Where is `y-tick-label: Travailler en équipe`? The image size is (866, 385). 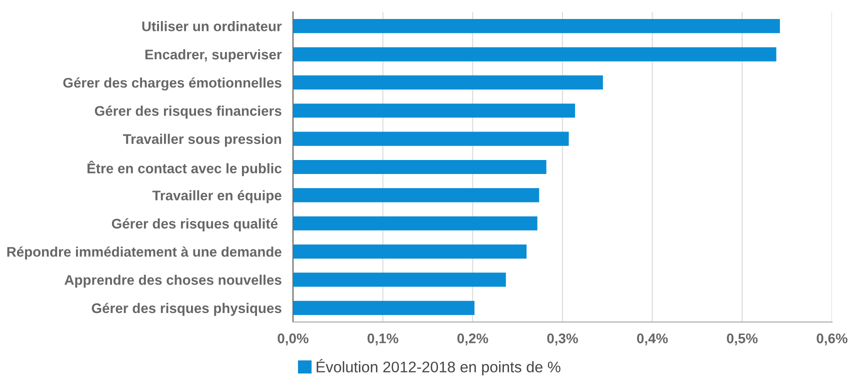
y-tick-label: Travailler en équipe is located at coordinates (217, 197).